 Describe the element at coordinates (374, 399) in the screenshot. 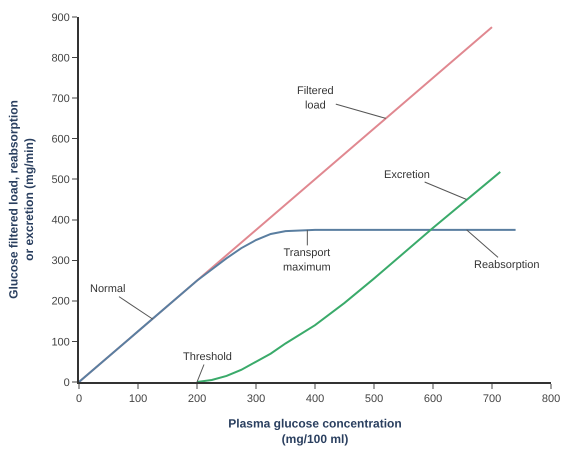

I see `x-tick-label: 500` at that location.